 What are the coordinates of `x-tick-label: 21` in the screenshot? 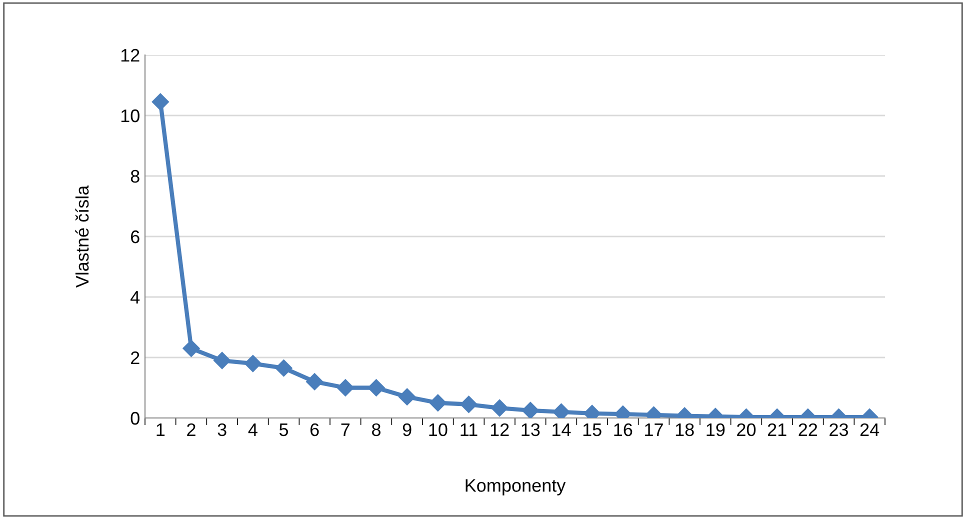 It's located at (777, 429).